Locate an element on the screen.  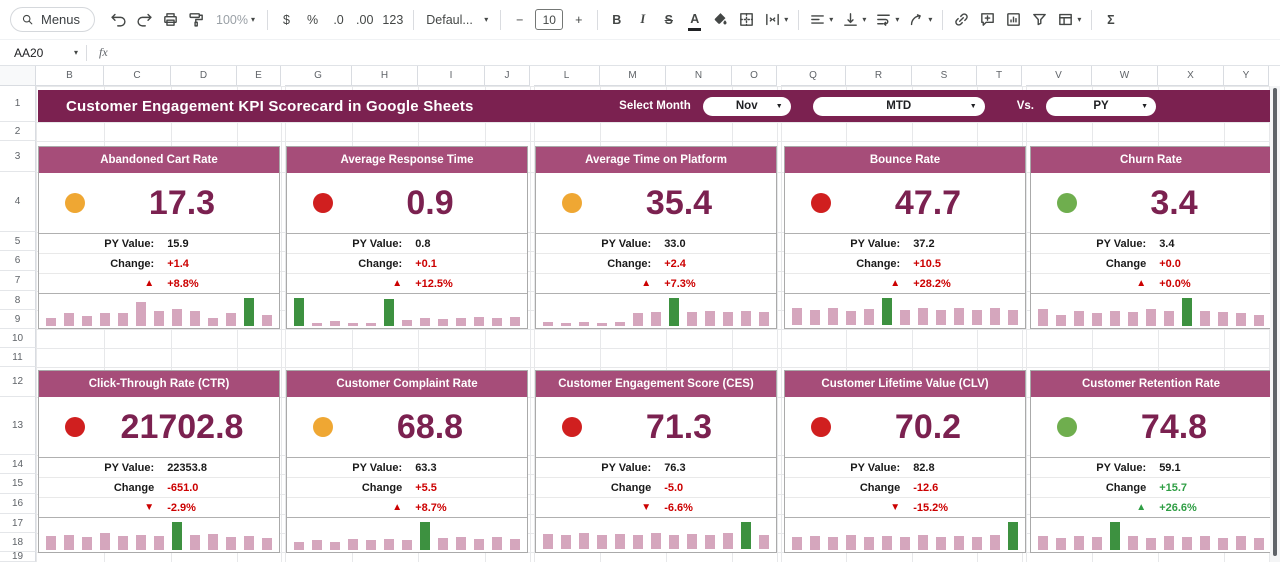
row-header-9: 9 is located at coordinates (18, 319).